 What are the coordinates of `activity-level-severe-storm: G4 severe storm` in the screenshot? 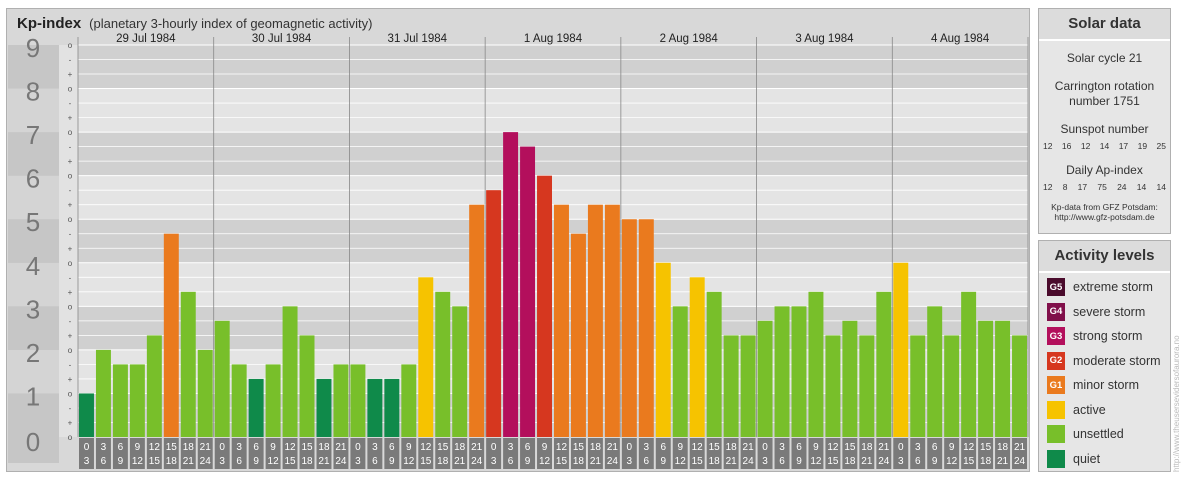 It's located at (1104, 312).